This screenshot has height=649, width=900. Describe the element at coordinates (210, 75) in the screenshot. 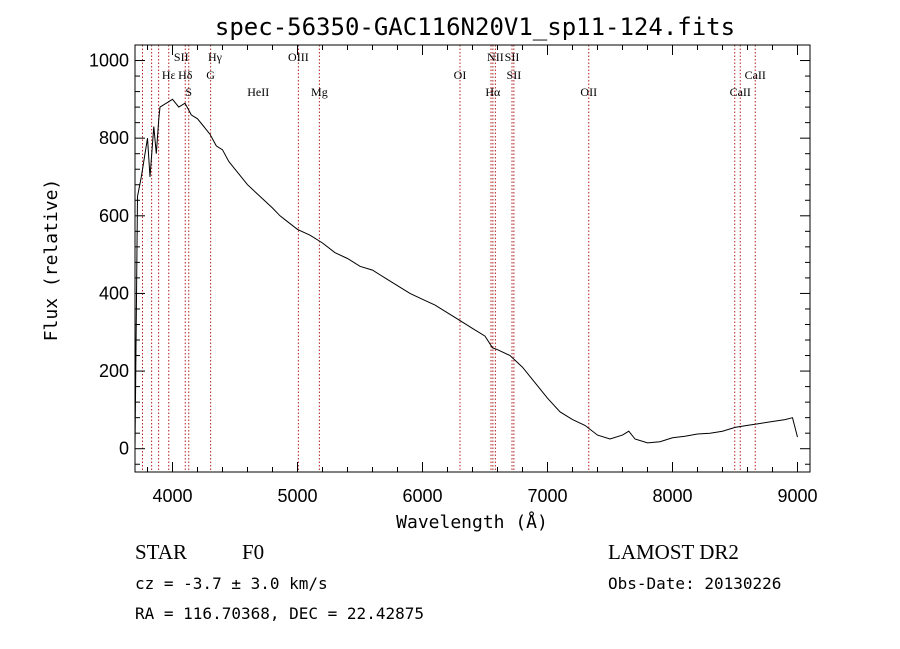

I see `emission-line-label: G` at that location.